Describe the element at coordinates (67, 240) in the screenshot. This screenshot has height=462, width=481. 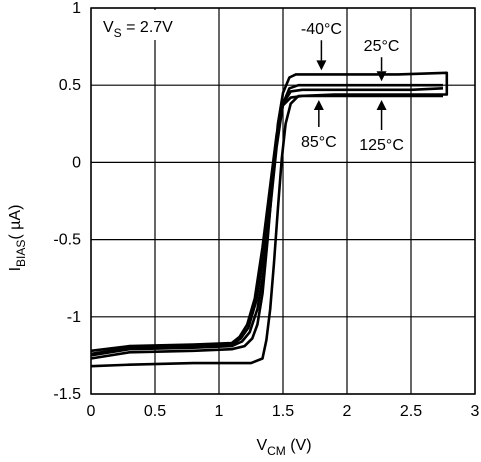
I see `y-tick-label: -0.5` at that location.